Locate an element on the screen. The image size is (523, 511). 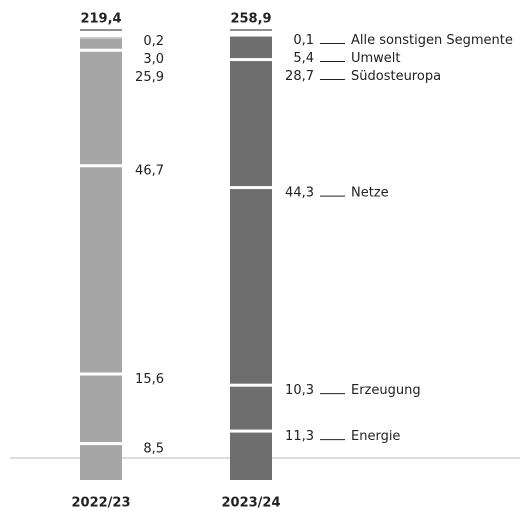
value-label: 11,3 is located at coordinates (299, 436).